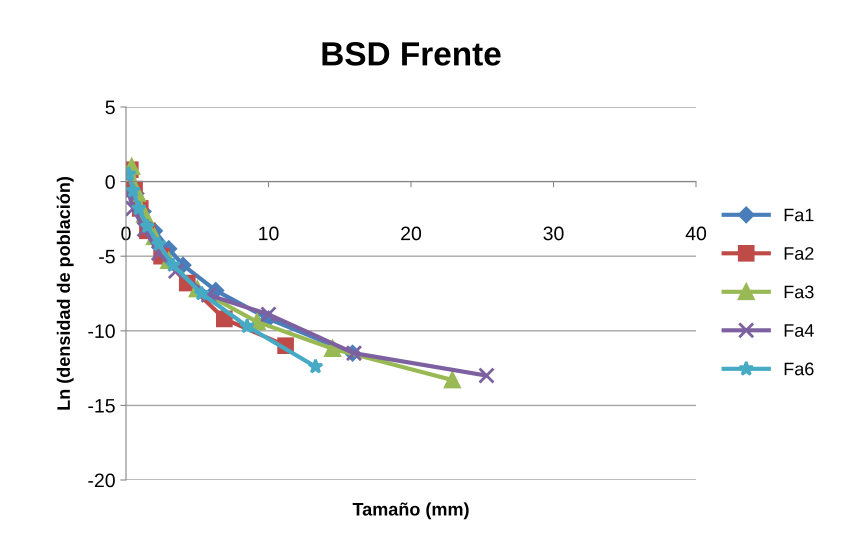 Image resolution: width=841 pixels, height=540 pixels. I want to click on legend-label: Fa3, so click(799, 292).